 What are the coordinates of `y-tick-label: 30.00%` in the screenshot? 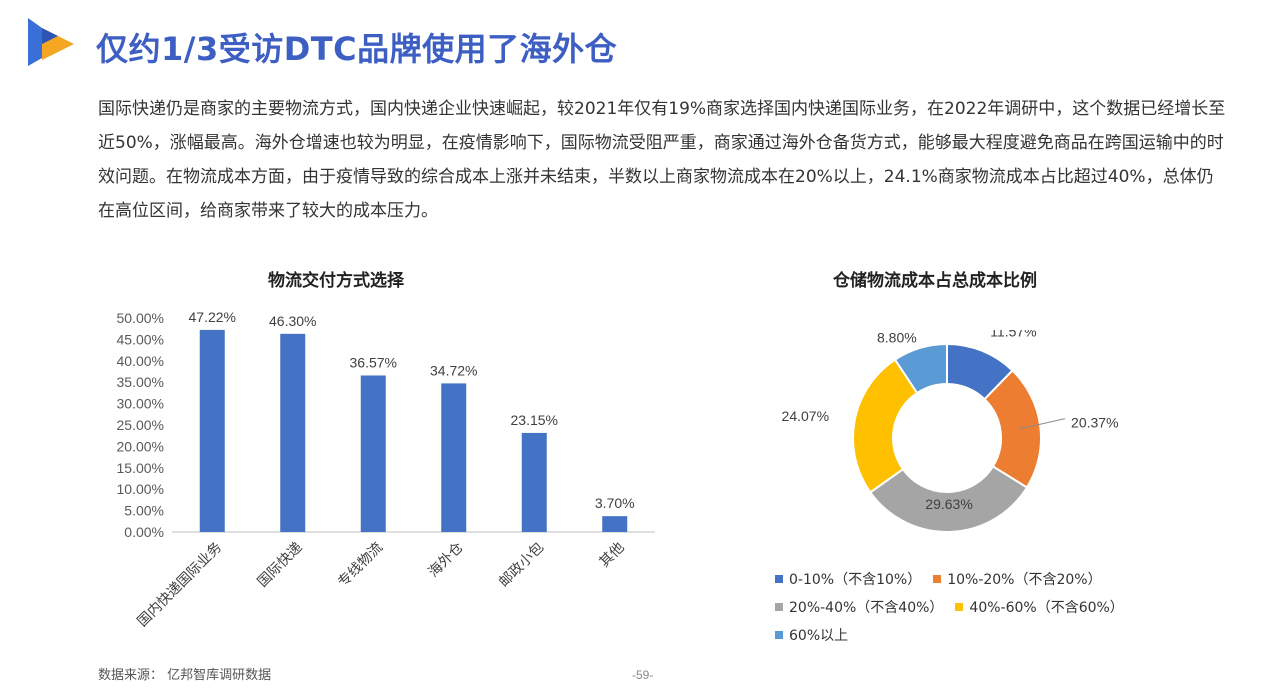 It's located at (140, 404).